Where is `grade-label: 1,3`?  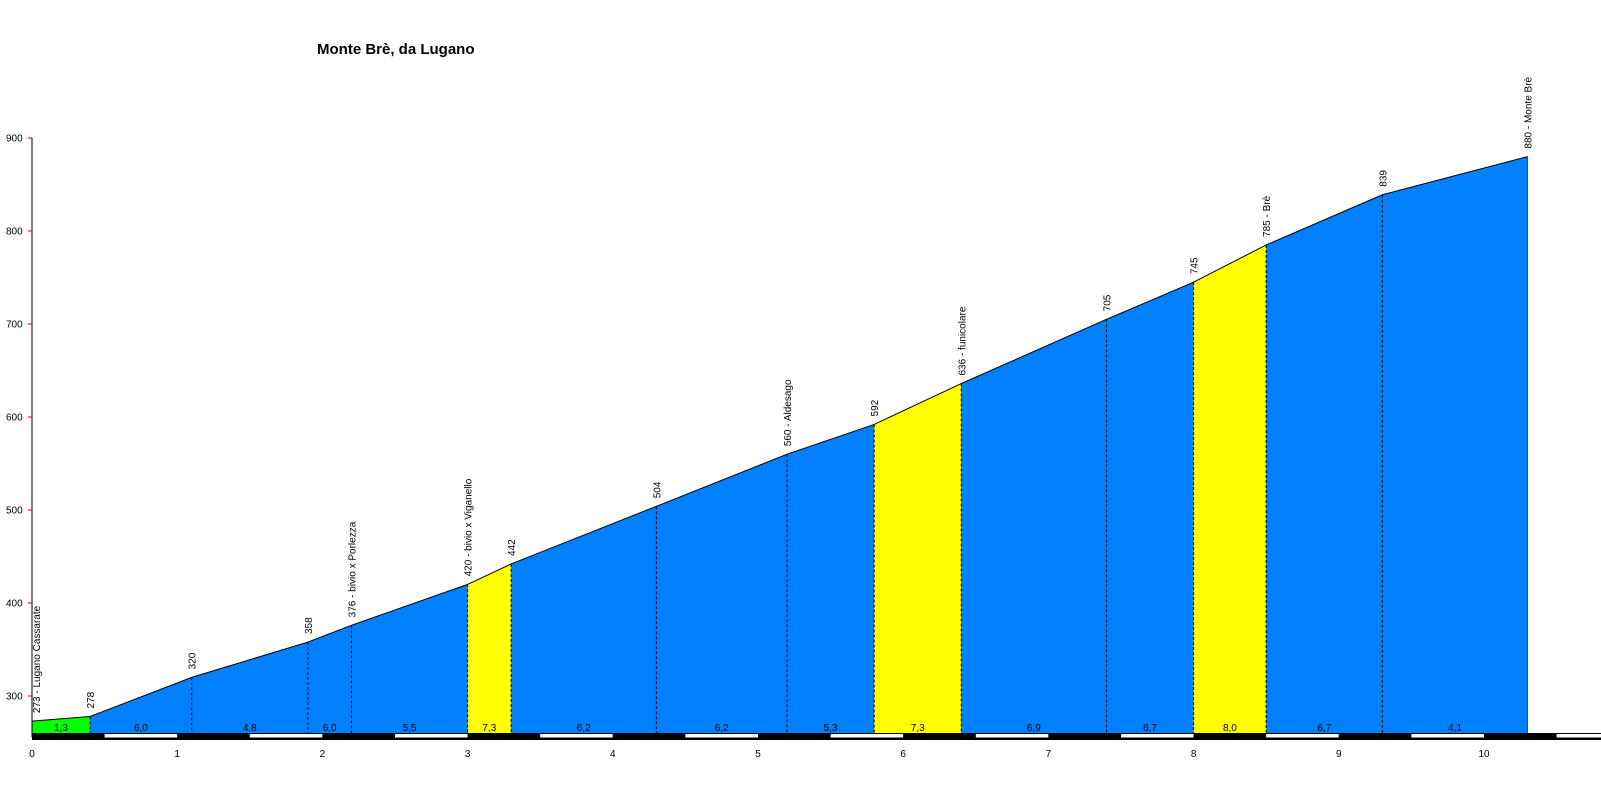
grade-label: 1,3 is located at coordinates (61, 728).